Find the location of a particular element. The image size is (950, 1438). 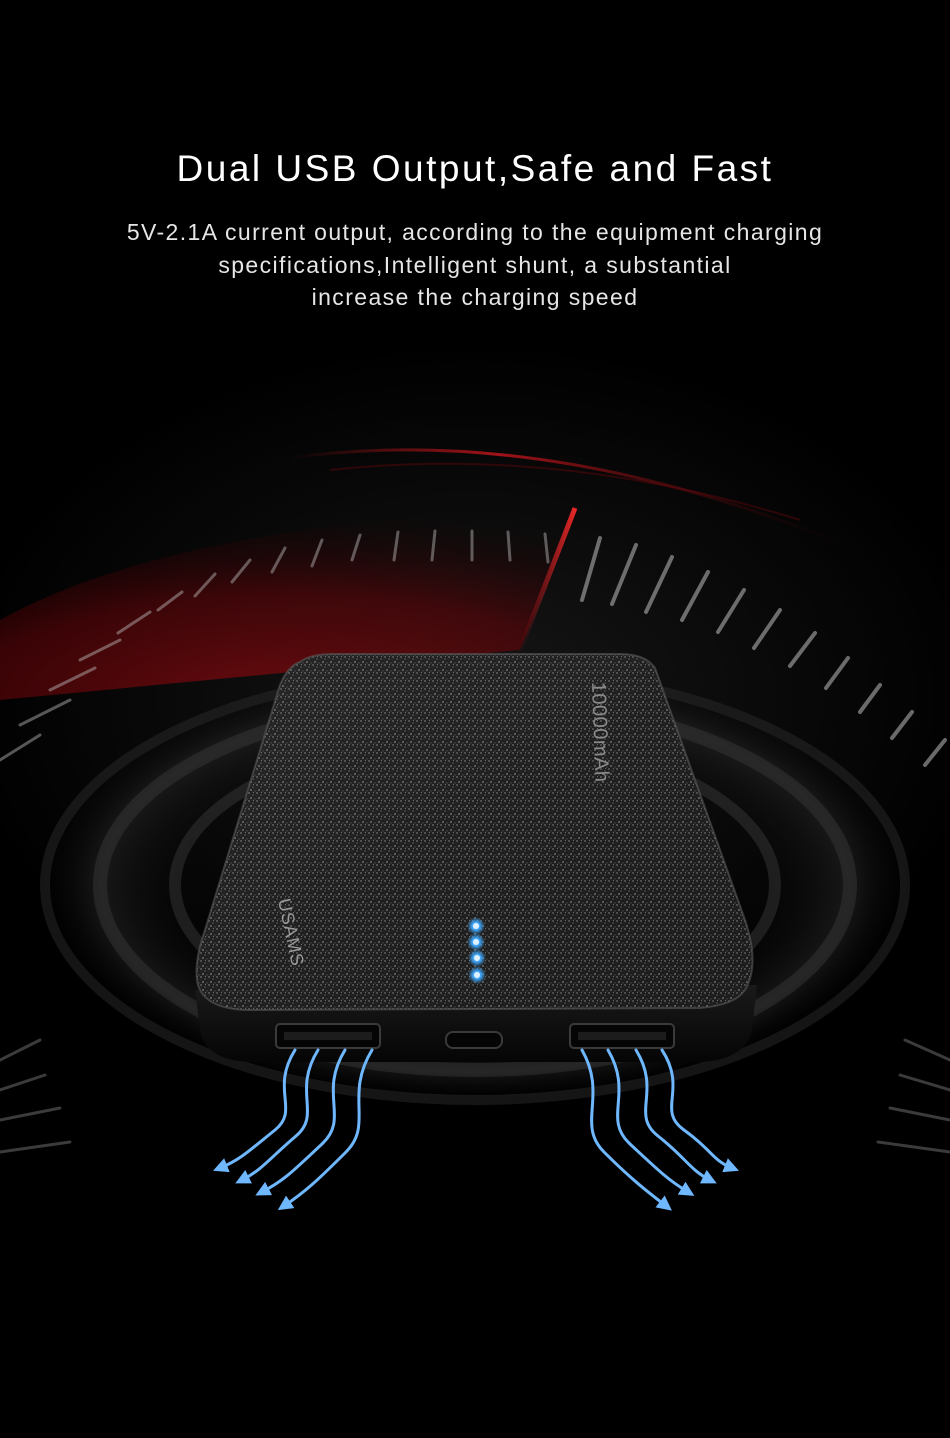

micro-usb-port-icon is located at coordinates (474, 1040).